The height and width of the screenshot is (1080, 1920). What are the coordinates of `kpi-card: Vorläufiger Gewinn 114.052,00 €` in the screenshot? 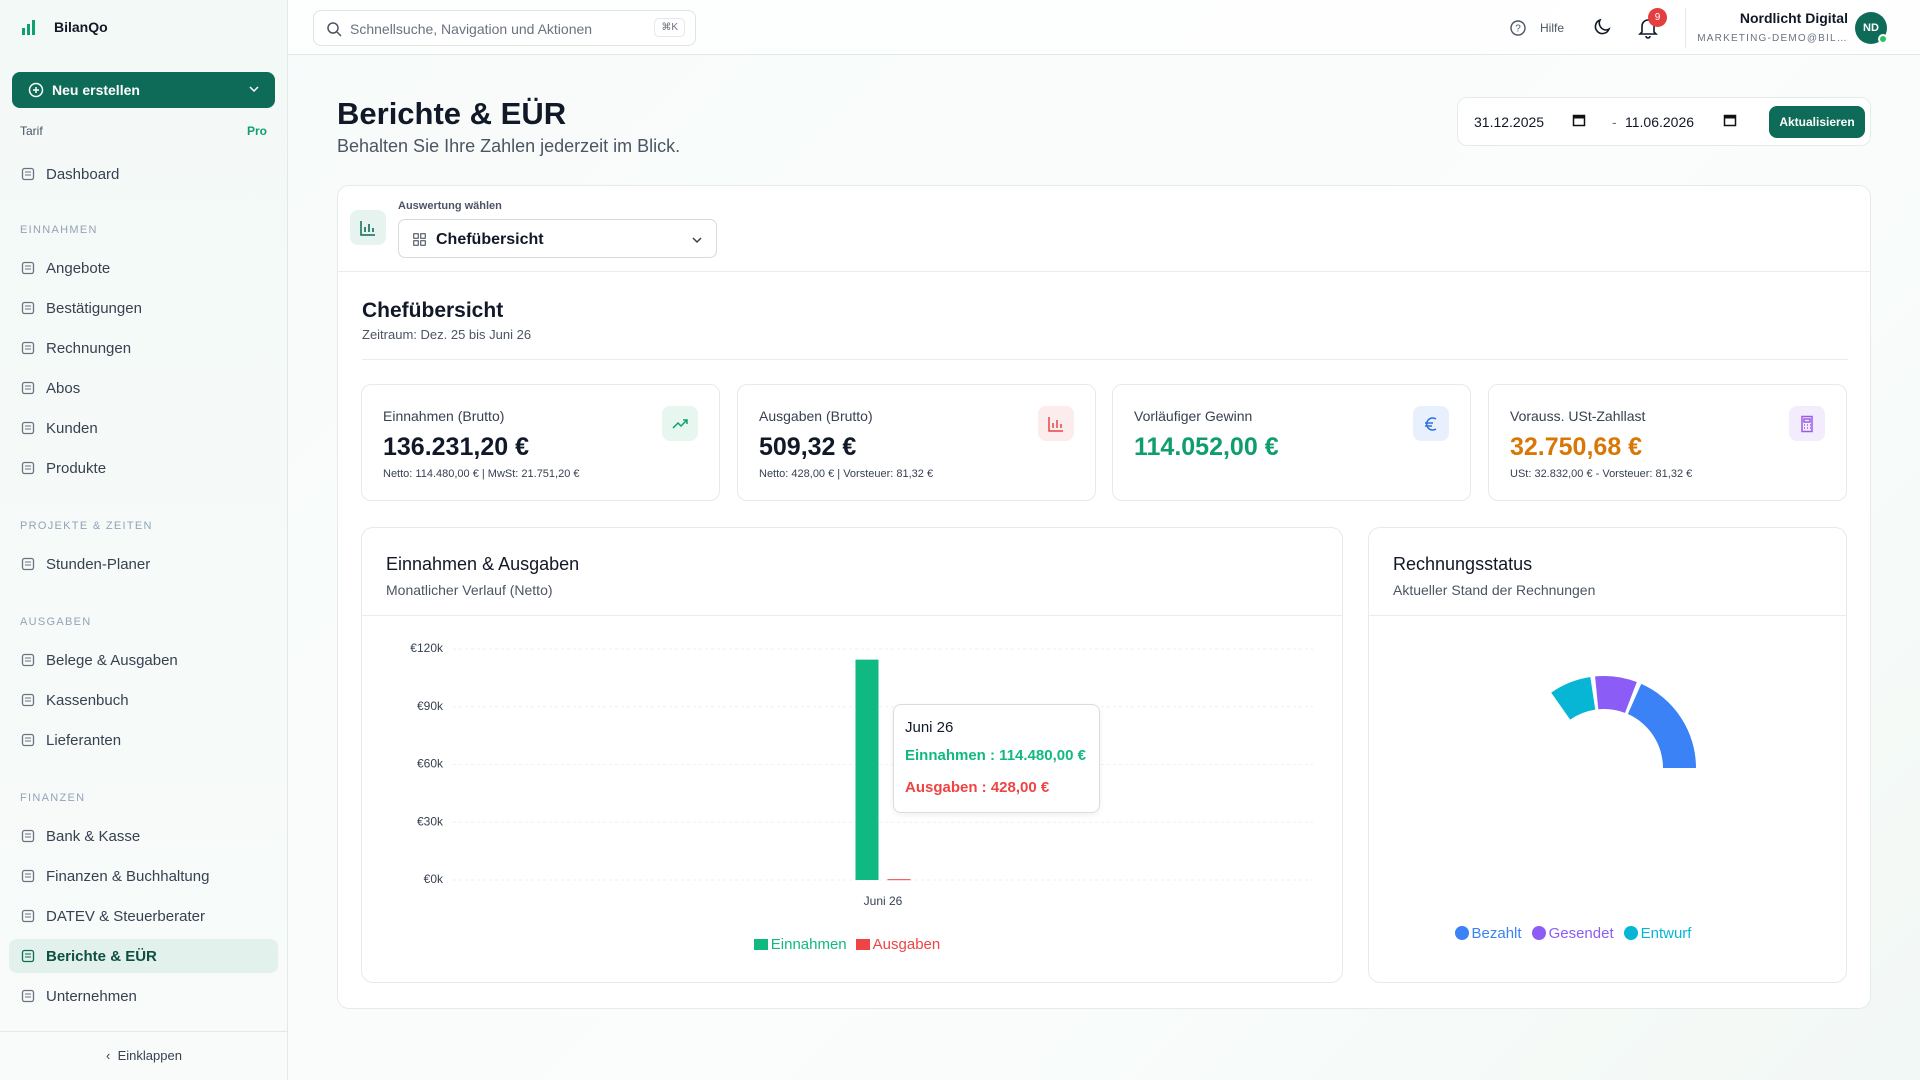 It's located at (1291, 442).